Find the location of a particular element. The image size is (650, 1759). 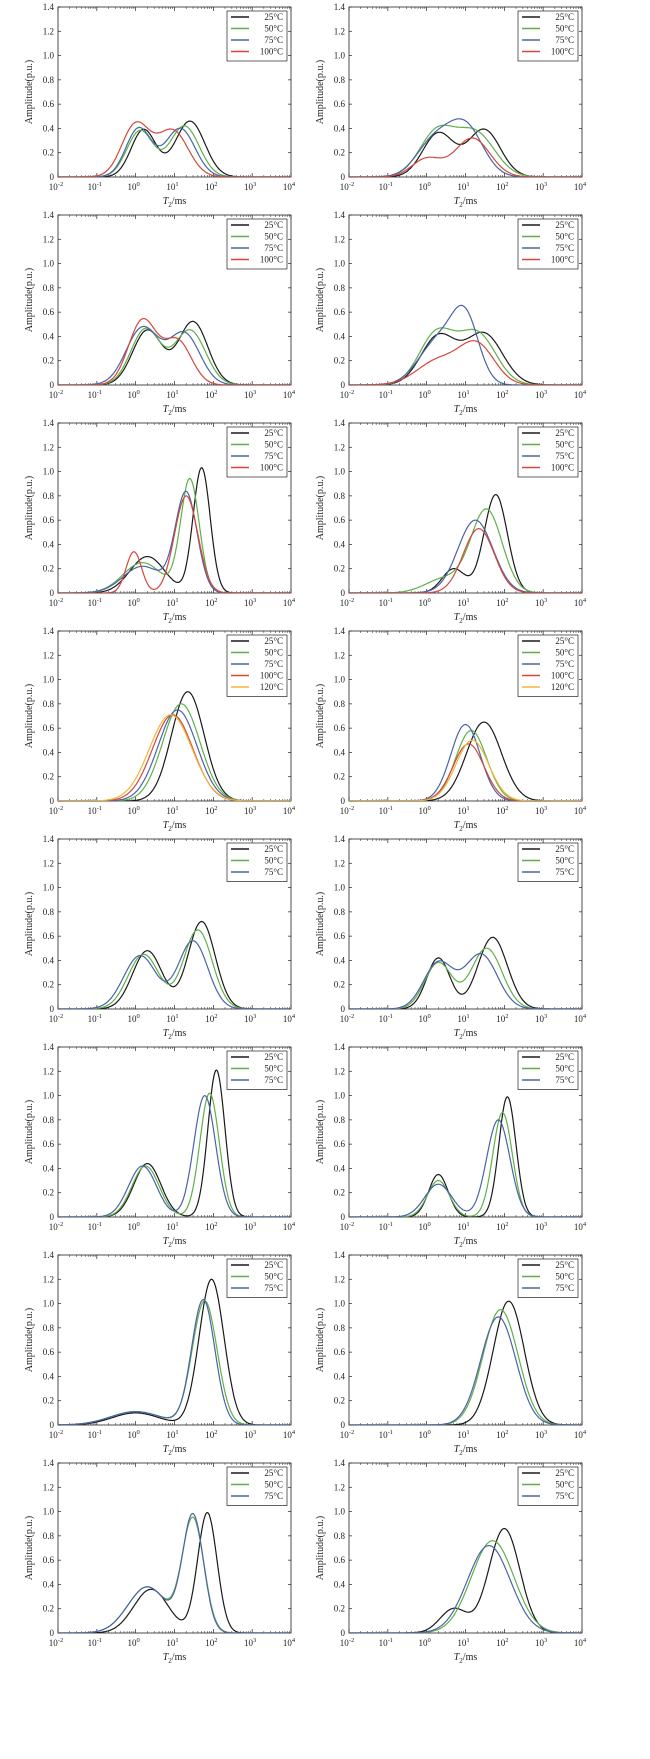

x-tick-label: 10¹ is located at coordinates (172, 1018).